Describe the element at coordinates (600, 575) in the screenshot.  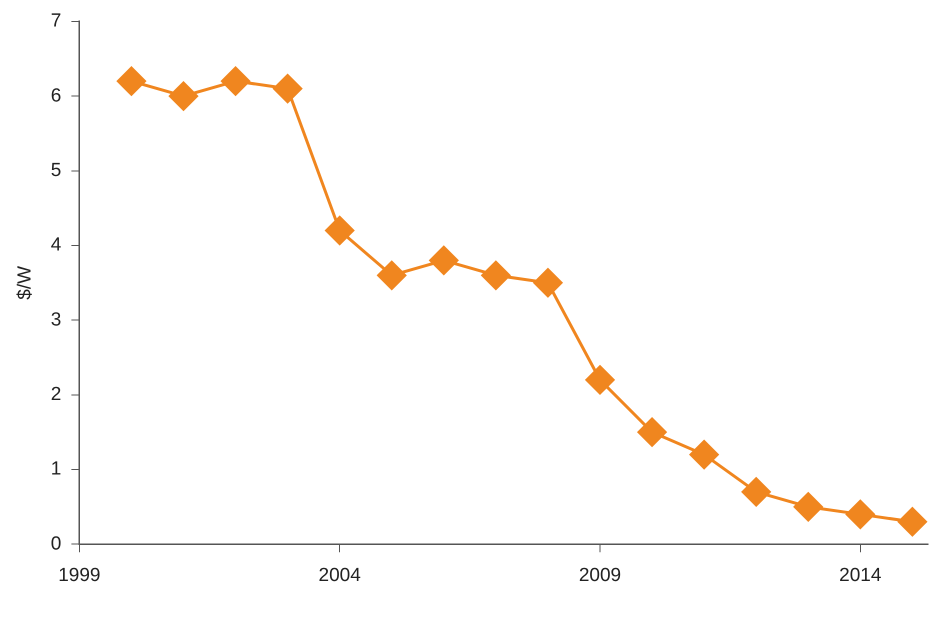
I see `x-tick-label: 2009` at that location.